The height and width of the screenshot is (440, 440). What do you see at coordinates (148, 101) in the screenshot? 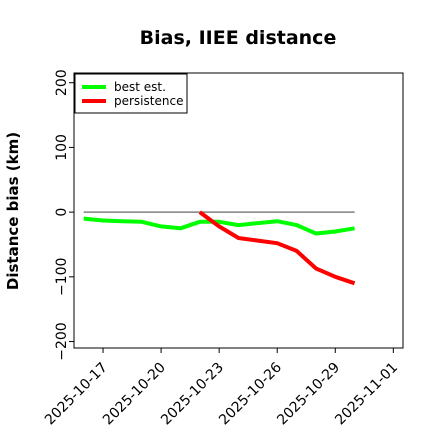
I see `legend-label-persistence: persistence` at bounding box center [148, 101].